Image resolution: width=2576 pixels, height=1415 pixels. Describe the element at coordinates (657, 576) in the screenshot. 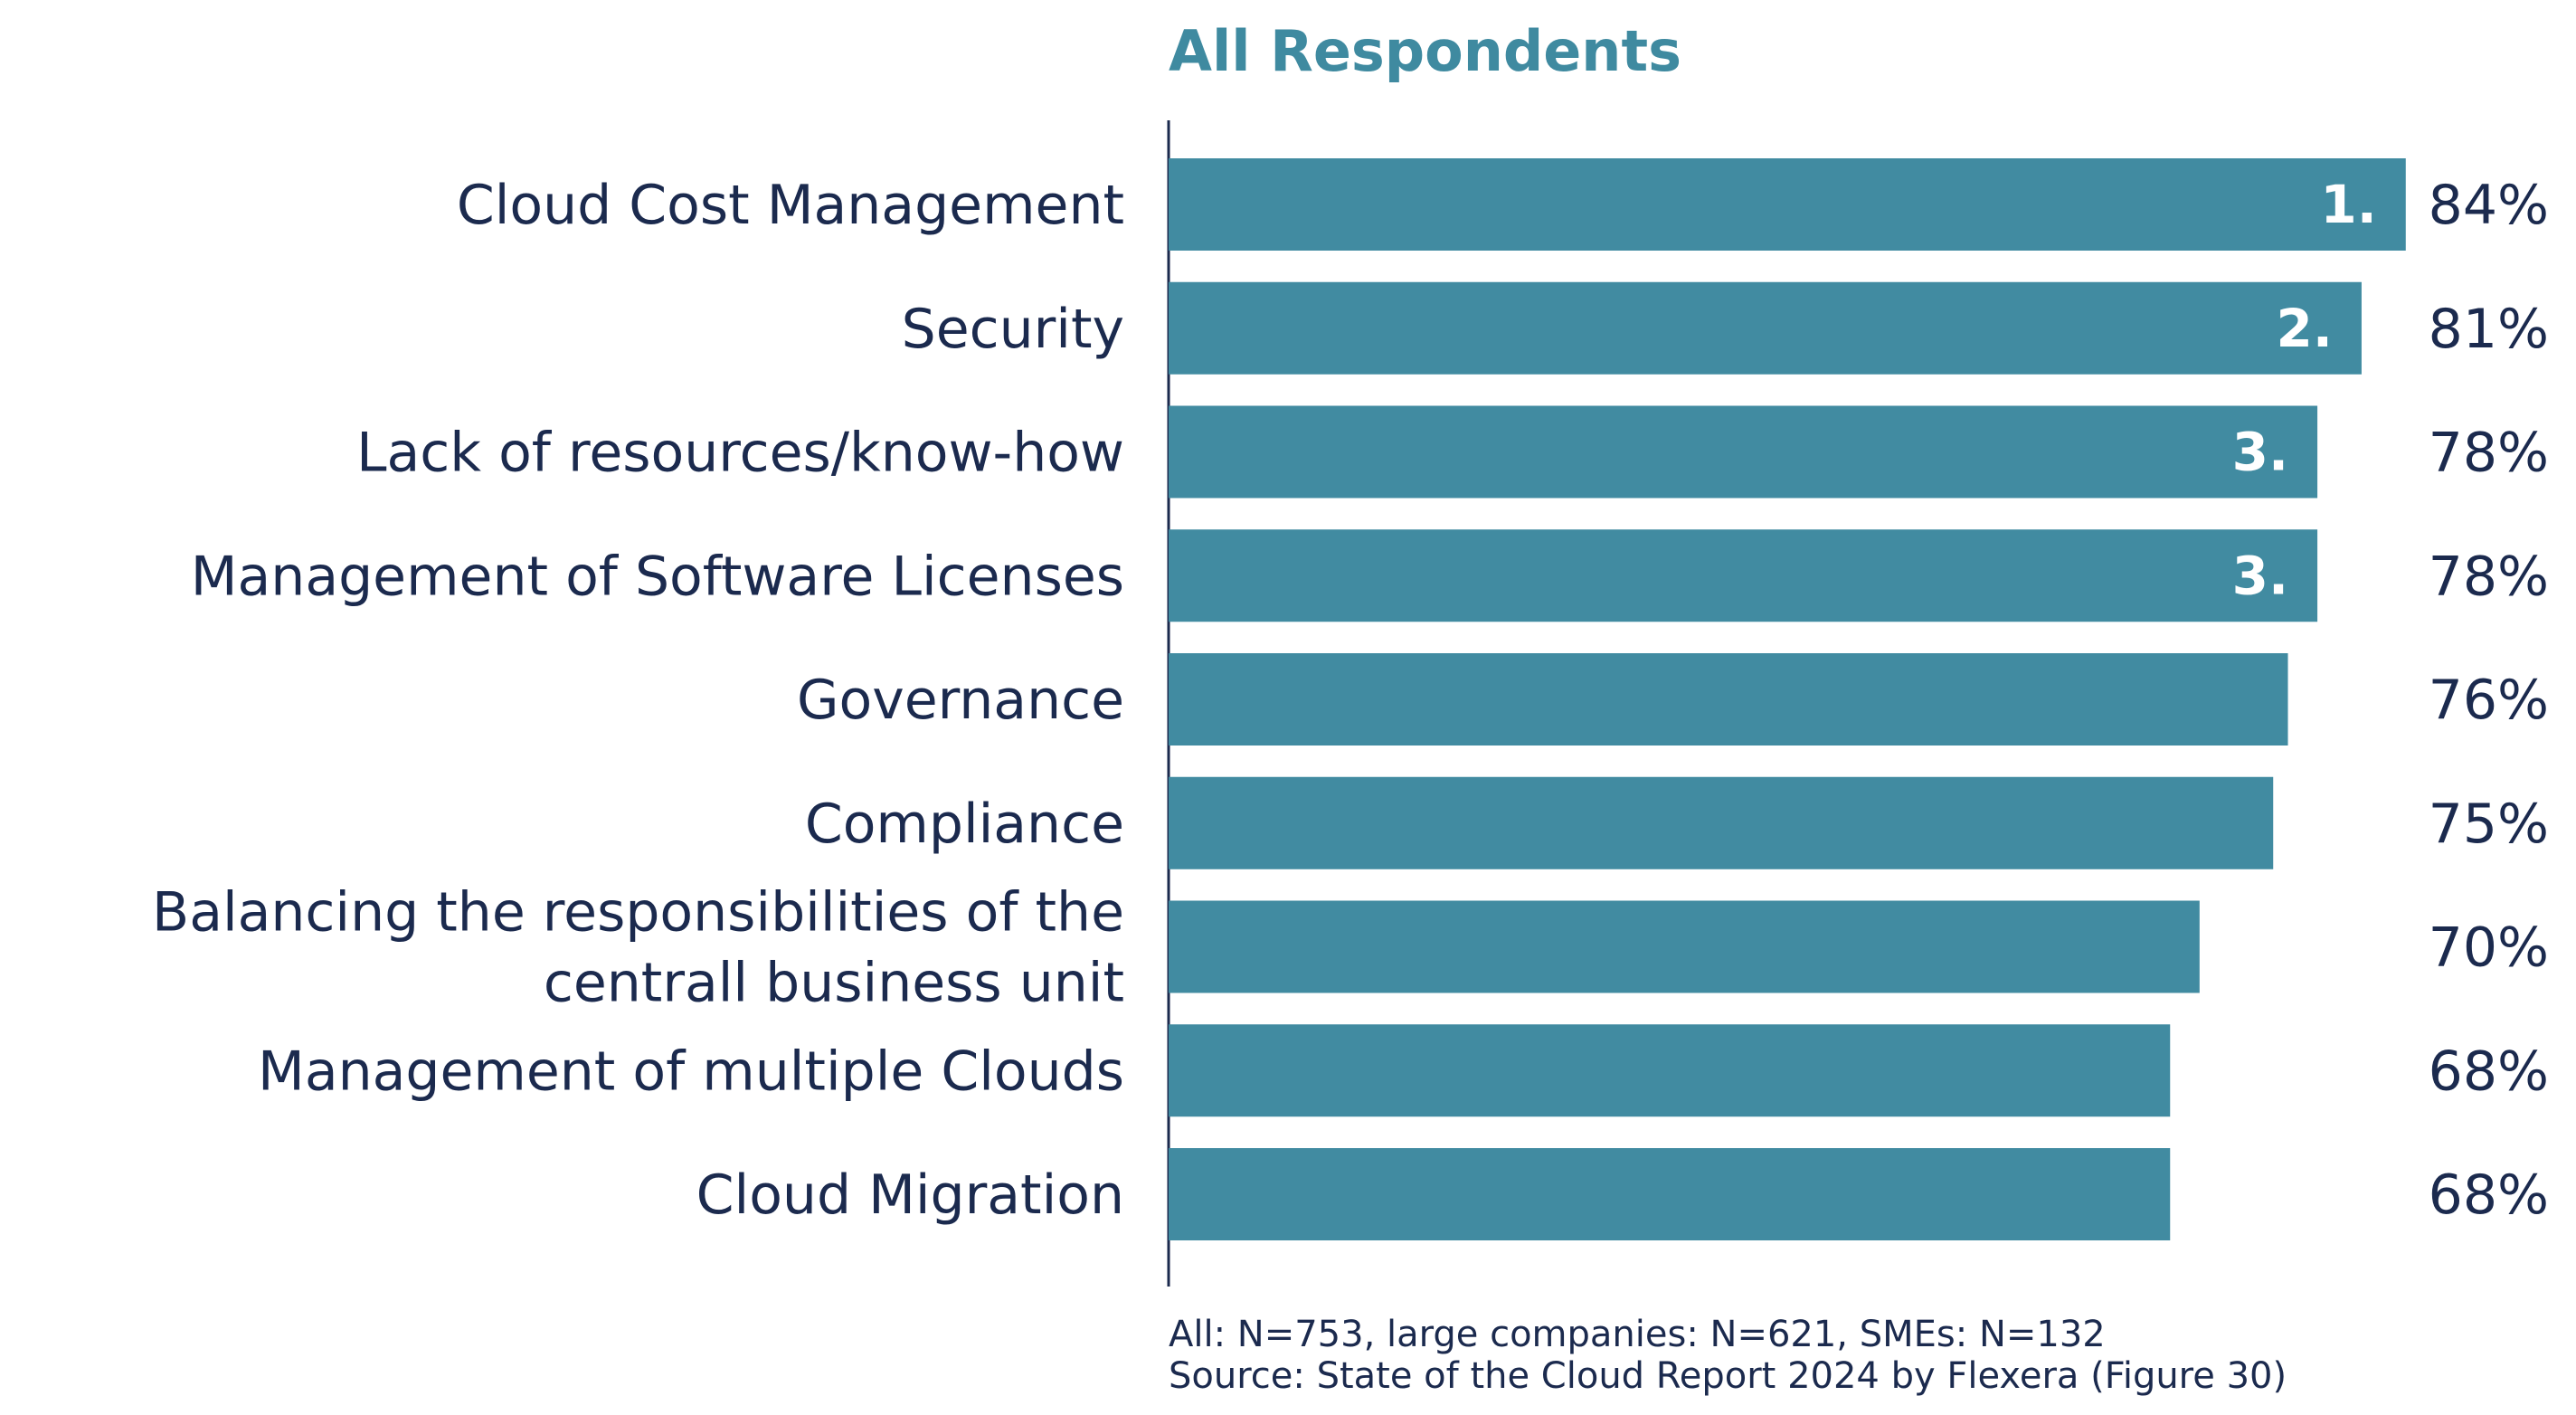

I see `category-label: Management of Software Licenses` at that location.